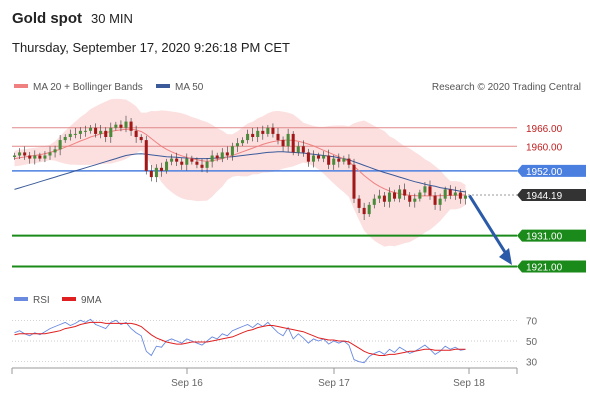 This screenshot has width=590, height=400. I want to click on ma20-legend-label: MA 20 + Bollinger Bands, so click(88, 87).